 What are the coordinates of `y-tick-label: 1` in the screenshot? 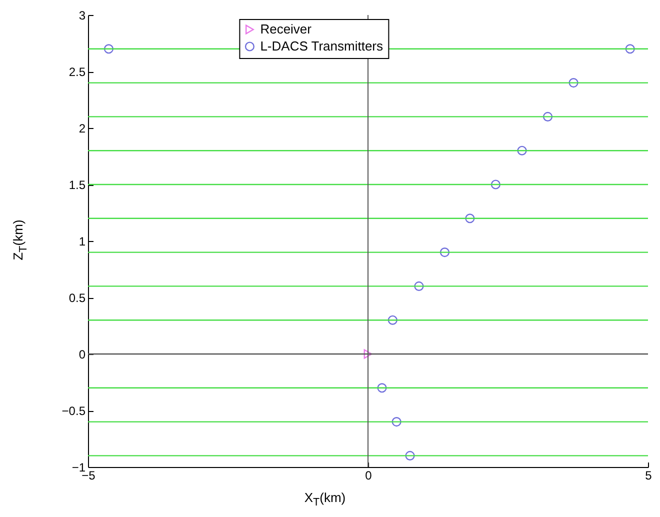 It's located at (82, 241).